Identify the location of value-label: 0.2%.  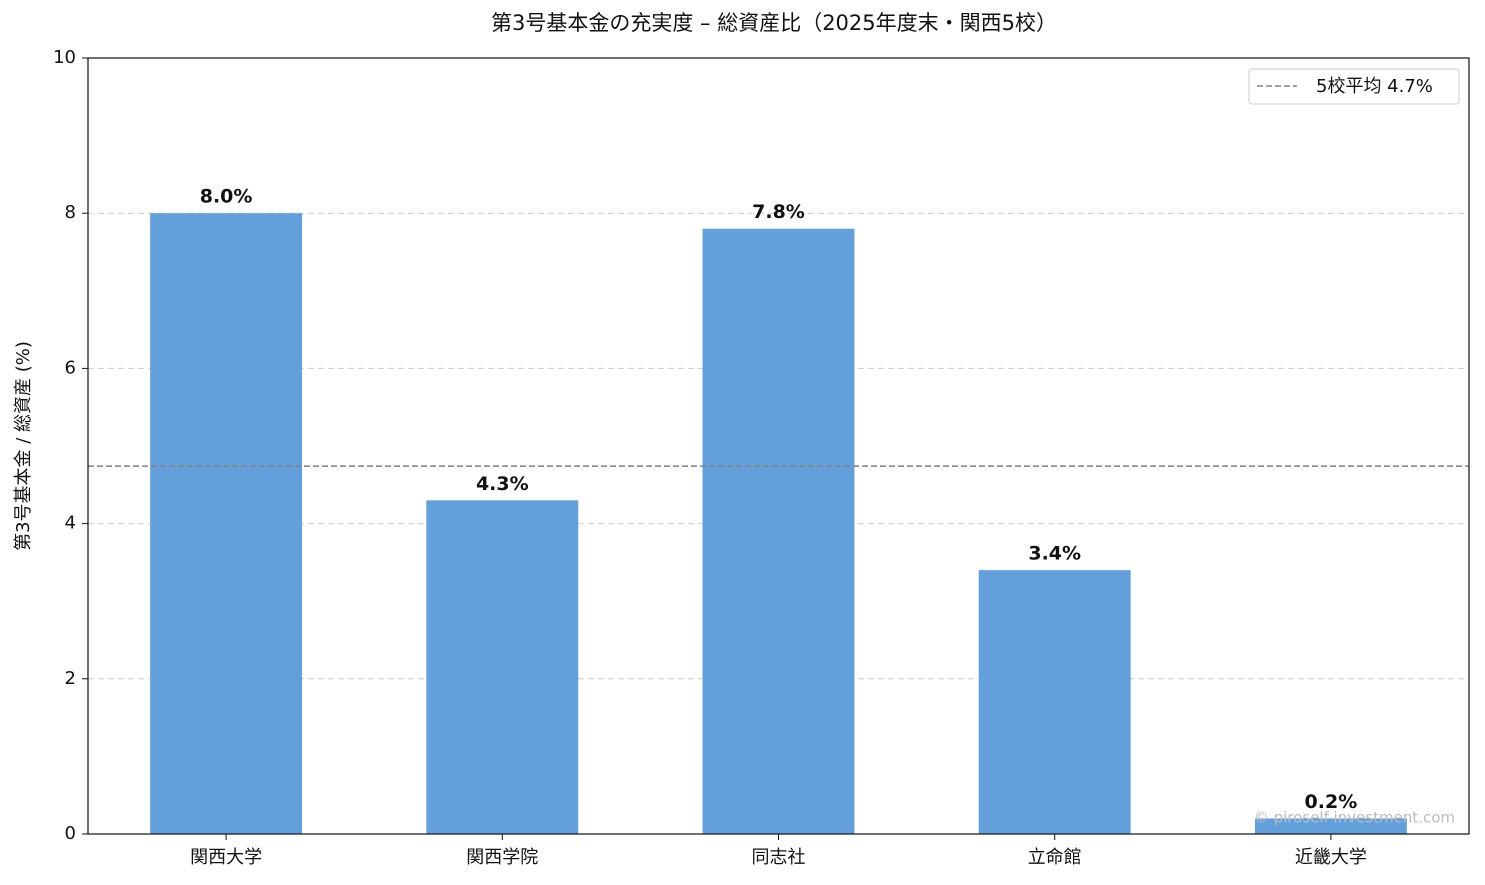
(1331, 802).